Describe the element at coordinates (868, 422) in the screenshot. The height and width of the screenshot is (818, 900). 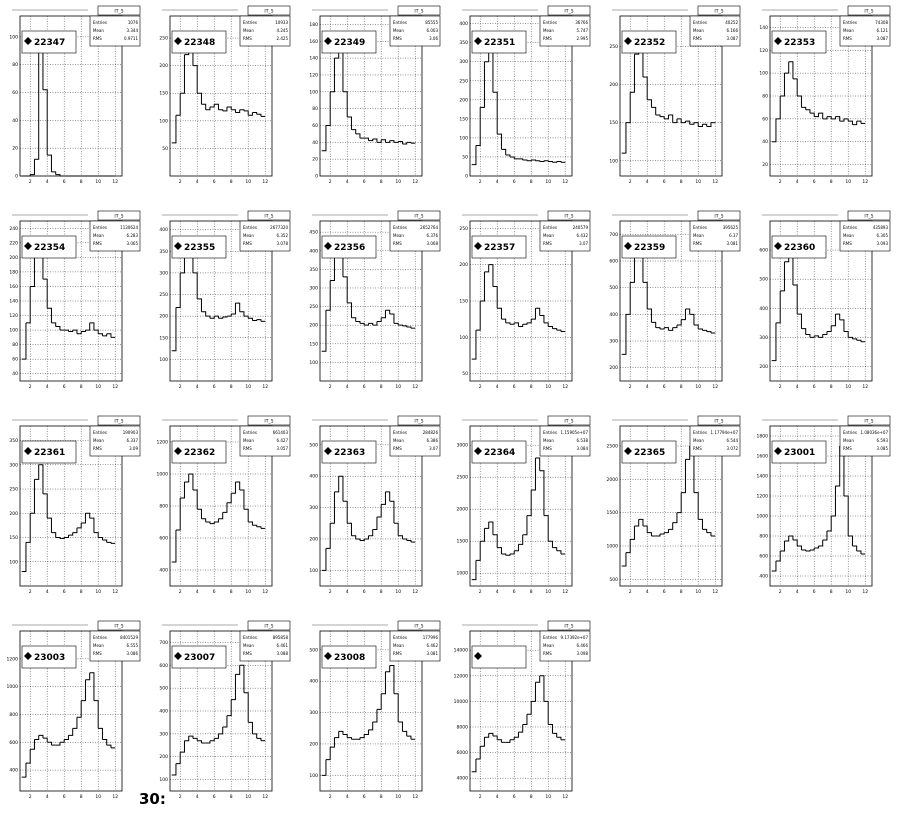
I see `panel-title: IT_5` at that location.